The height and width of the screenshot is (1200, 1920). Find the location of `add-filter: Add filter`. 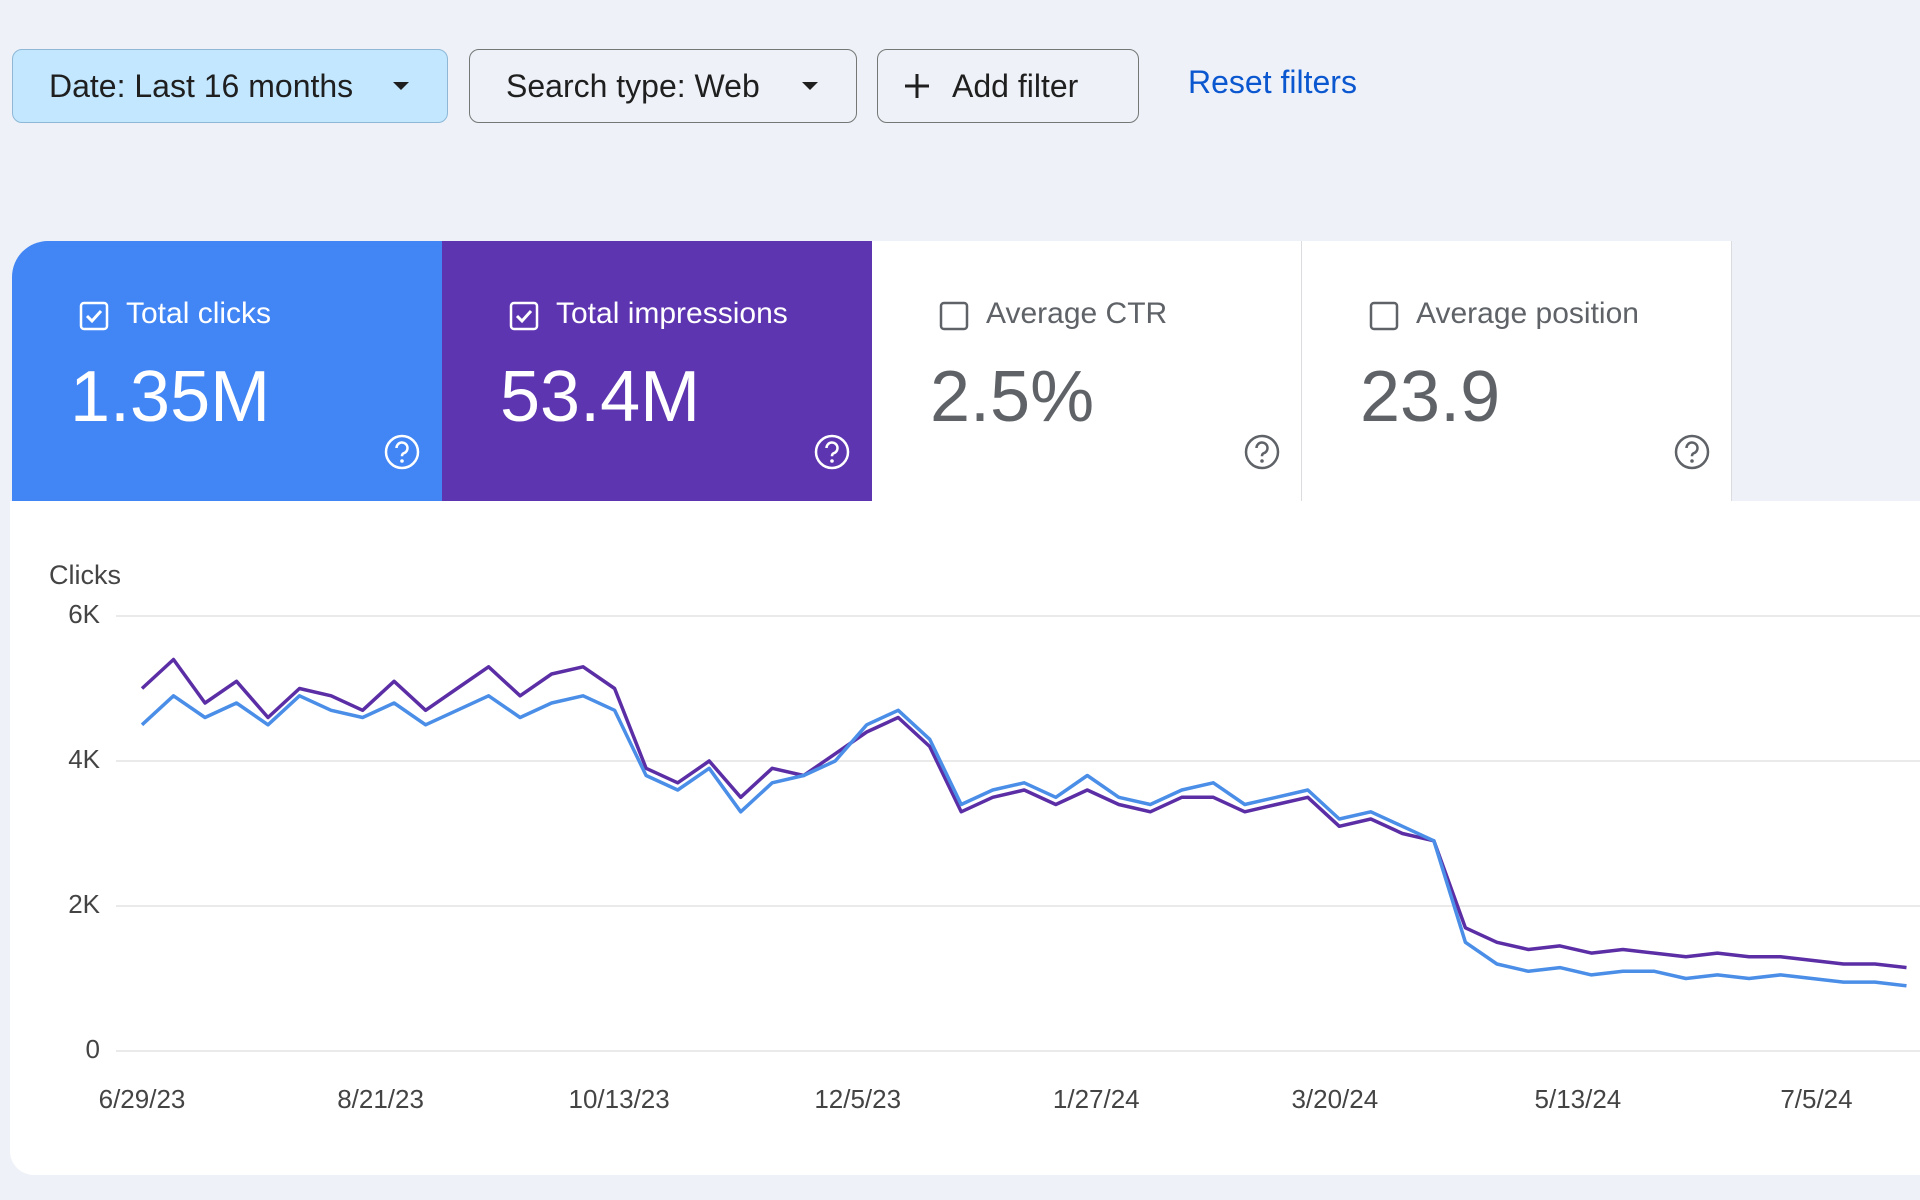

add-filter: Add filter is located at coordinates (1008, 86).